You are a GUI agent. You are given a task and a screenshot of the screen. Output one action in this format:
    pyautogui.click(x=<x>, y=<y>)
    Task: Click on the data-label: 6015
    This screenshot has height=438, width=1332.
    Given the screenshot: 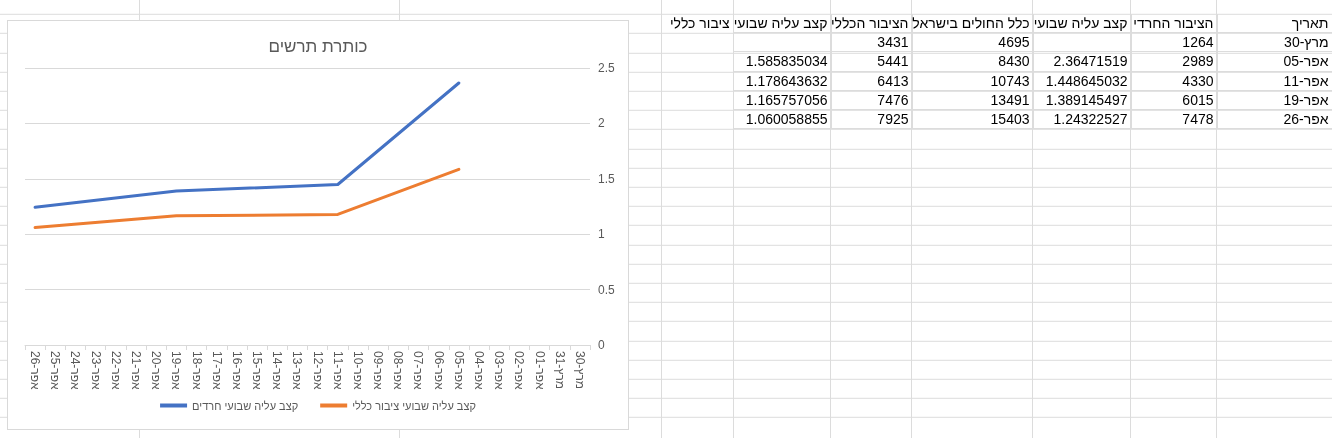 What is the action you would take?
    pyautogui.click(x=1198, y=99)
    